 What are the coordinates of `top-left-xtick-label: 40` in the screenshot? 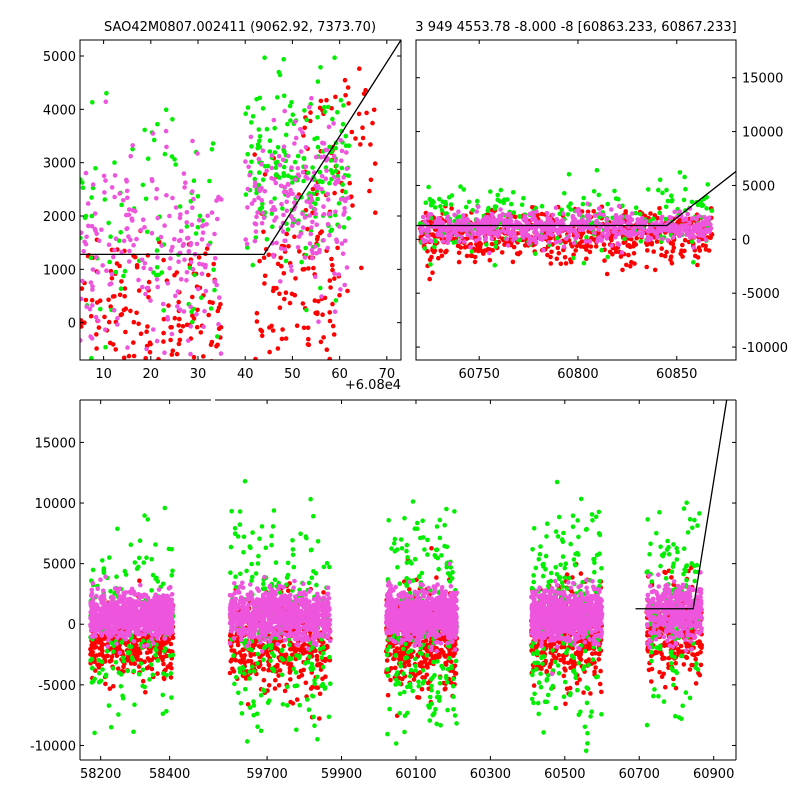 It's located at (245, 374).